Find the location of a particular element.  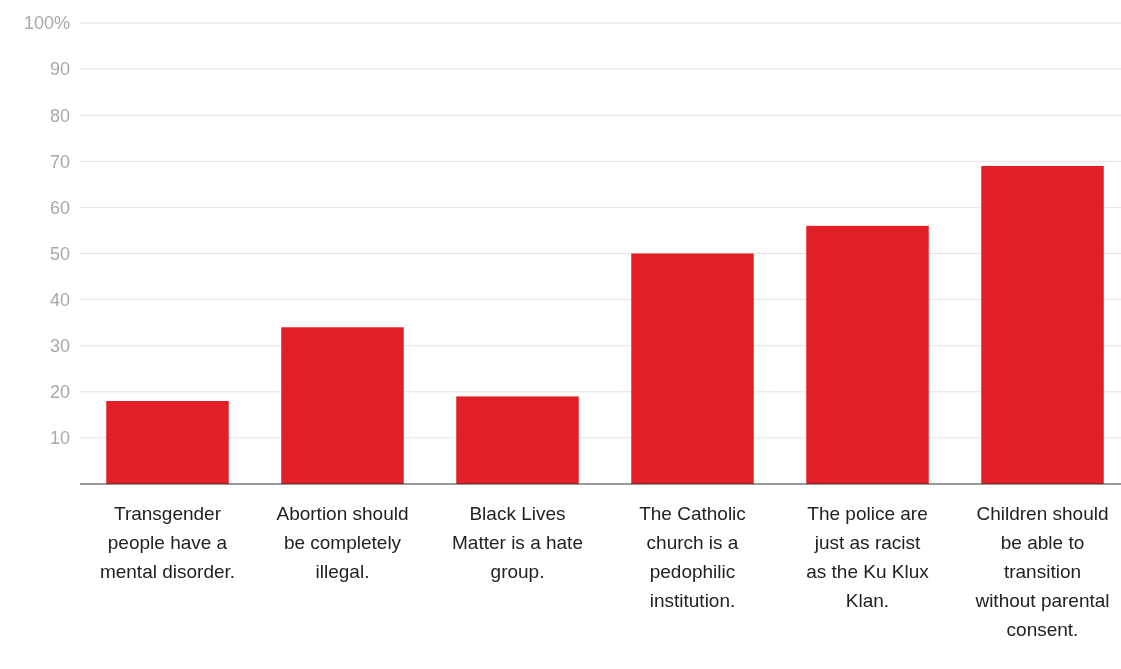

y-tick-label: 80 is located at coordinates (59, 115).